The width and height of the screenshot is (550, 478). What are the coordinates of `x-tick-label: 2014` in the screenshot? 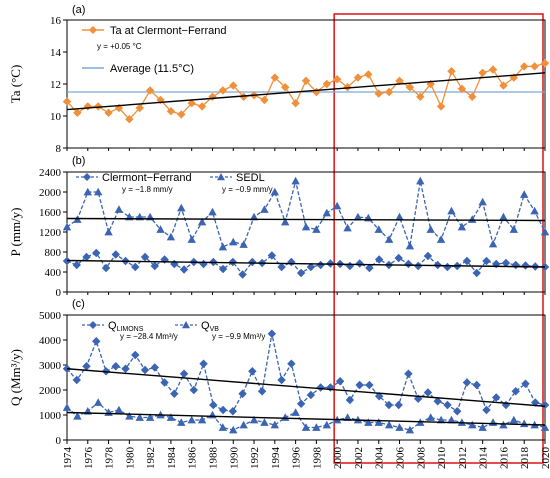 It's located at (484, 458).